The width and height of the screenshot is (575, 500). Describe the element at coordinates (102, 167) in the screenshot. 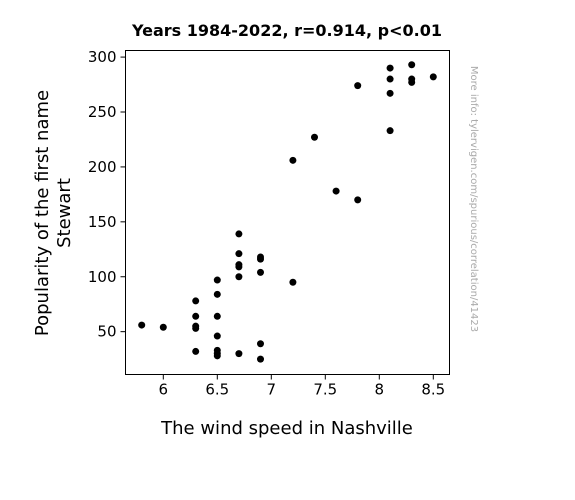

I see `y-tick-label: 200` at that location.